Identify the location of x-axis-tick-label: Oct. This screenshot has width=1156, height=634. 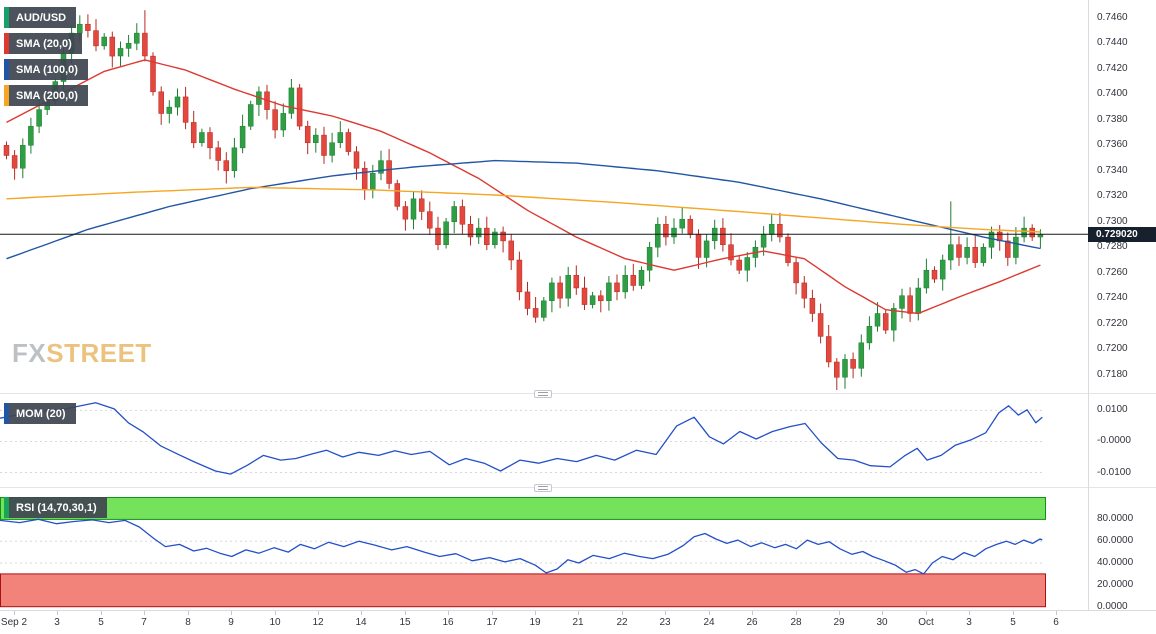
(926, 622).